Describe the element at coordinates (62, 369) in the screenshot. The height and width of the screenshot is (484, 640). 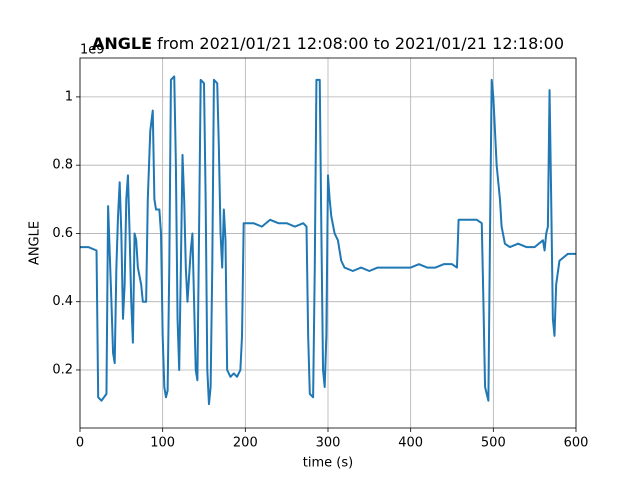
I see `y-tick-label: 0.2` at that location.